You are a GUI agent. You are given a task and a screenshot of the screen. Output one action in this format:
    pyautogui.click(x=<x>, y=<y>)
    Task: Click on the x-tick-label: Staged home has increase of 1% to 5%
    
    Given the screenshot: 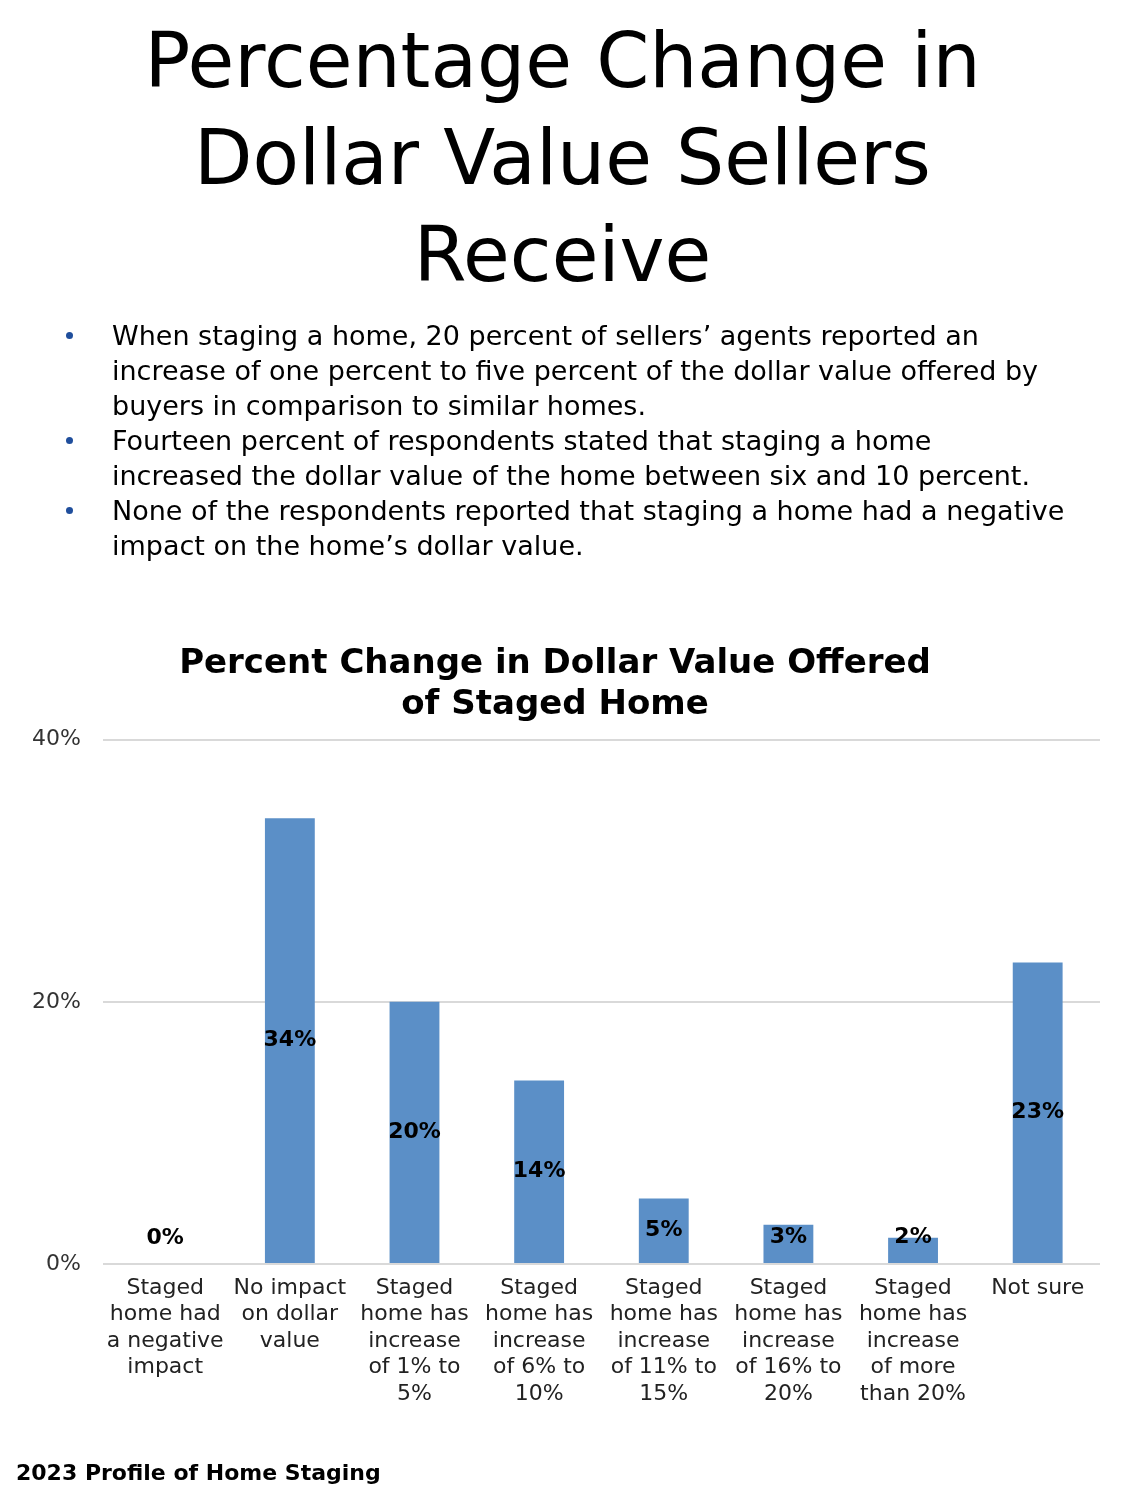 What is the action you would take?
    pyautogui.click(x=414, y=1339)
    